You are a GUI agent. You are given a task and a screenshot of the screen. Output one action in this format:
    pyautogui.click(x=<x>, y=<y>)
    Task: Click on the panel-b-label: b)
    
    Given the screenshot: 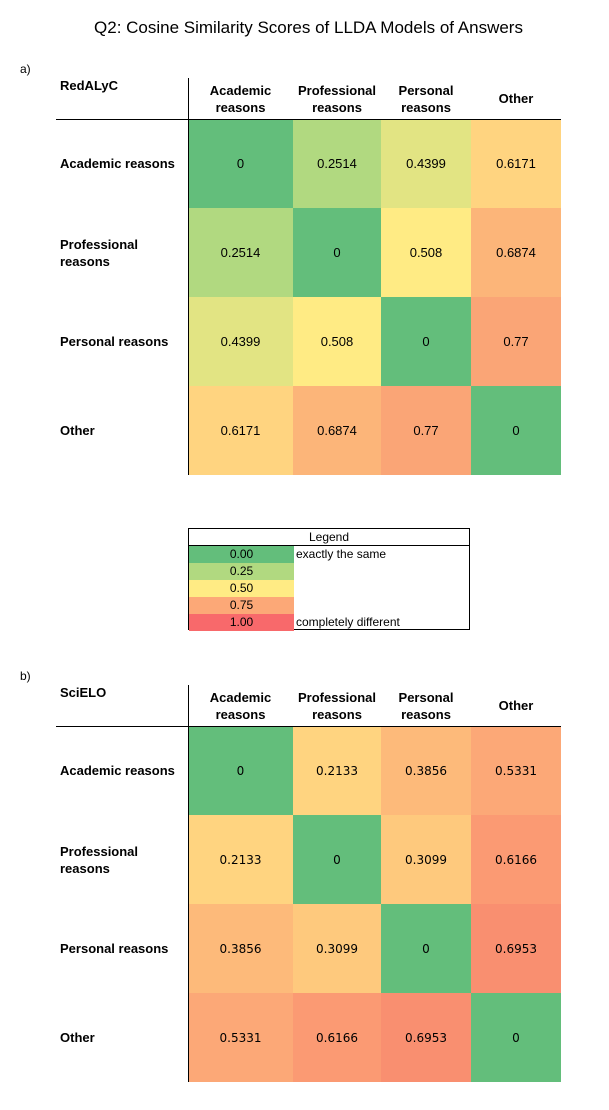 What is the action you would take?
    pyautogui.click(x=25, y=676)
    